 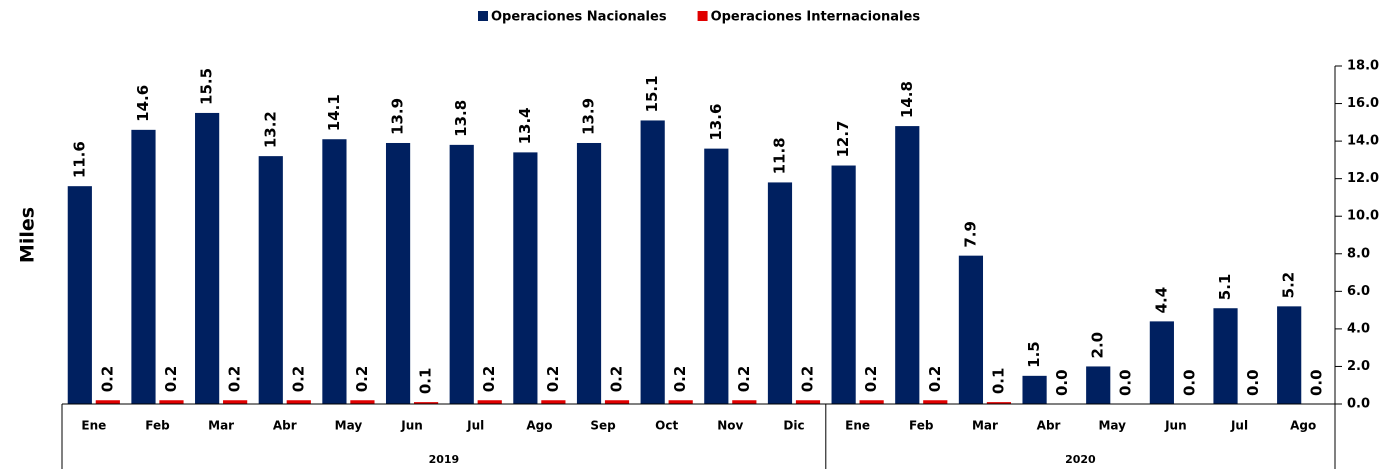 I want to click on value-label: 14.1, so click(x=334, y=112).